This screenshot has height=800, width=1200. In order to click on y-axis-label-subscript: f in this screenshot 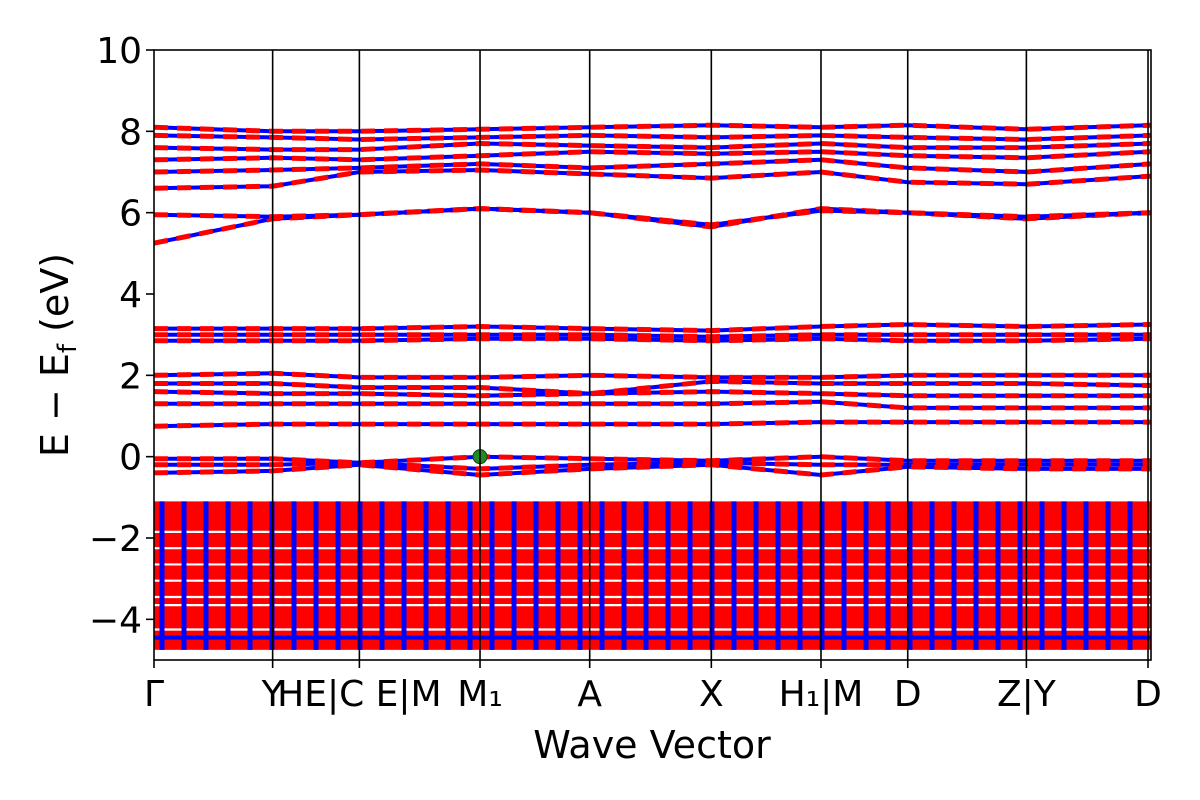, I will do `click(68, 348)`.